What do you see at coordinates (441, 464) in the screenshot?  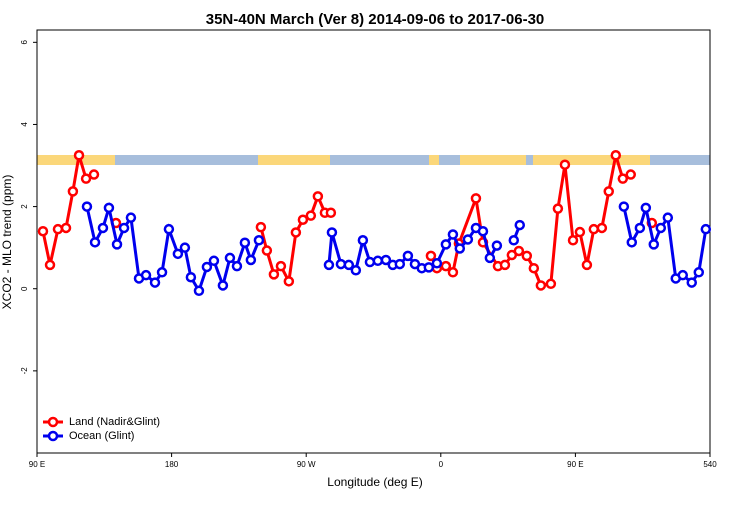 I see `x-tick-label: 0` at bounding box center [441, 464].